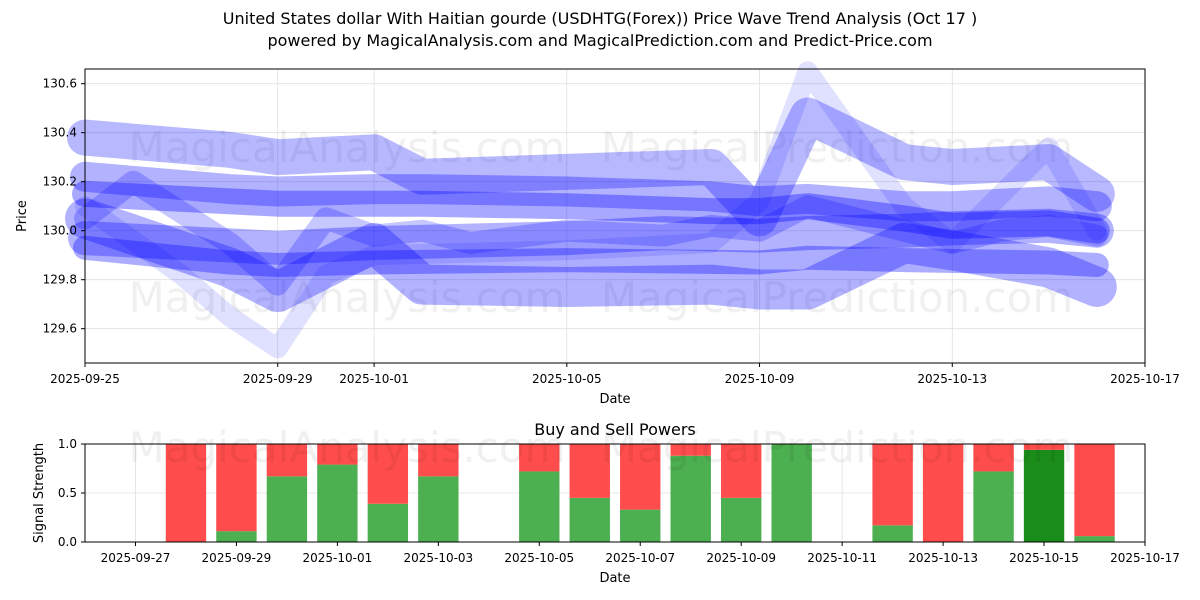 Image resolution: width=1200 pixels, height=600 pixels. Describe the element at coordinates (60, 280) in the screenshot. I see `price-y-tick-label: 129.8` at that location.